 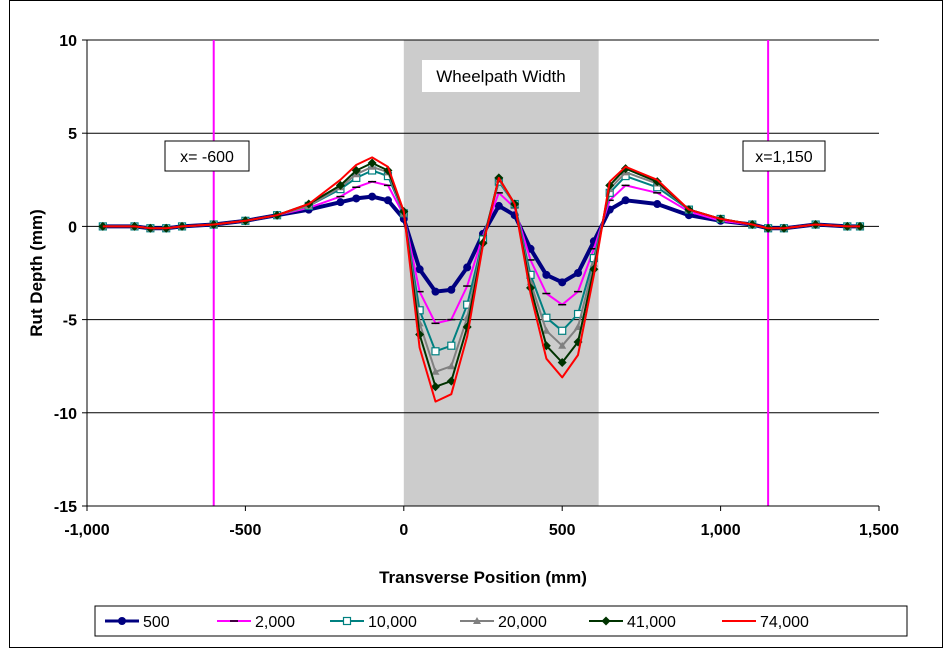 What do you see at coordinates (86, 530) in the screenshot?
I see `x-tick-label: -1,000` at bounding box center [86, 530].